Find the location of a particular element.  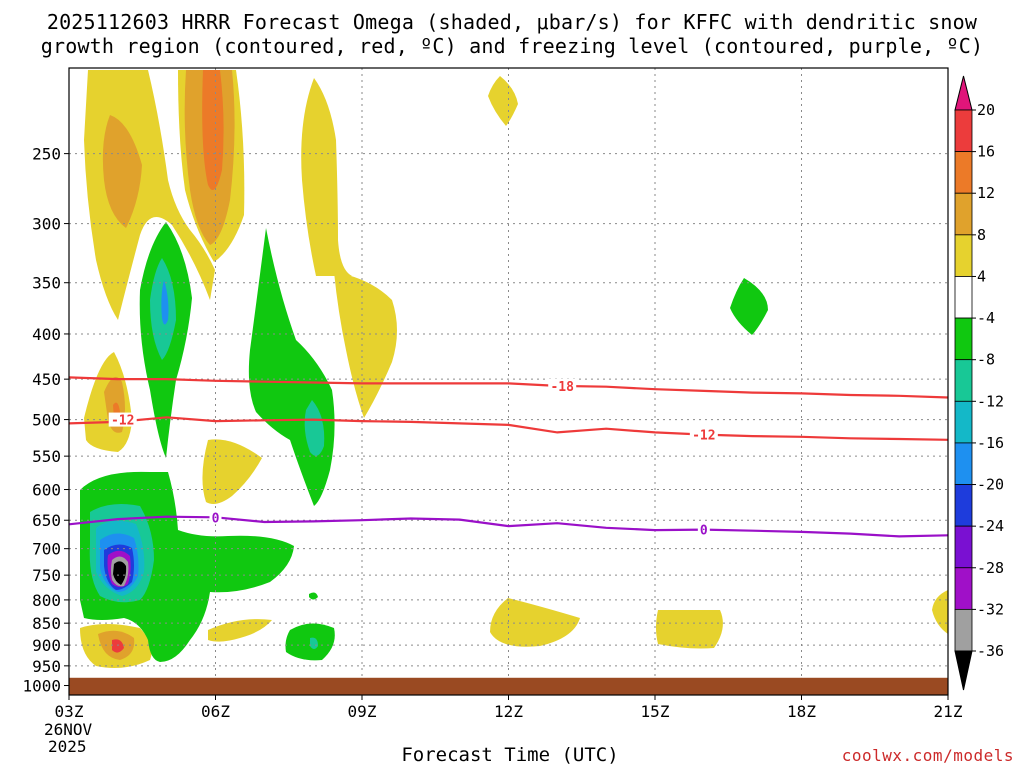

x-tick-label: 09Z is located at coordinates (362, 711).